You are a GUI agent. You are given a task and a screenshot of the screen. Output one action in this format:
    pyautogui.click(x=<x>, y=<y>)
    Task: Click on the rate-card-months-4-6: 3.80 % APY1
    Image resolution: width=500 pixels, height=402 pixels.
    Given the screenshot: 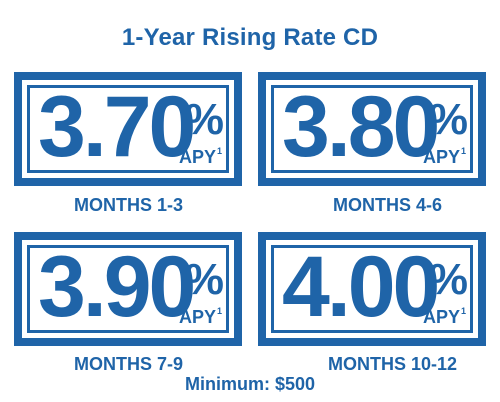 What is the action you would take?
    pyautogui.click(x=372, y=129)
    